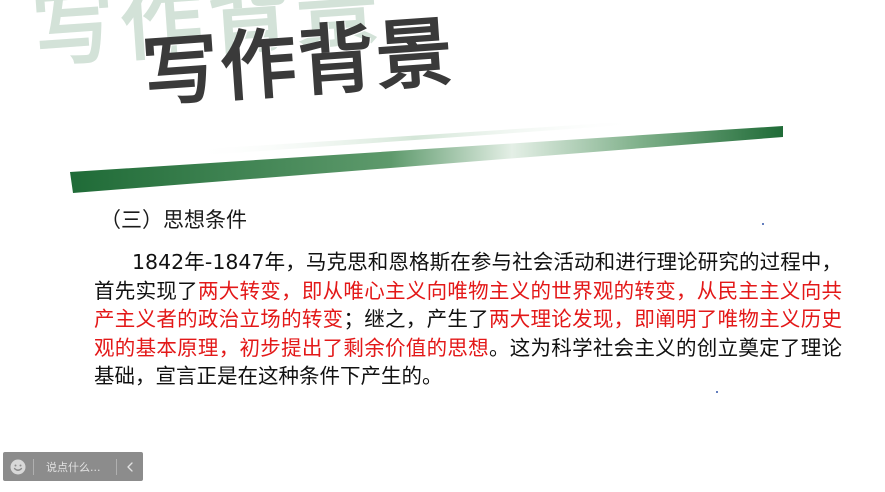 This screenshot has height=492, width=885. I want to click on chevron-left-icon, so click(130, 466).